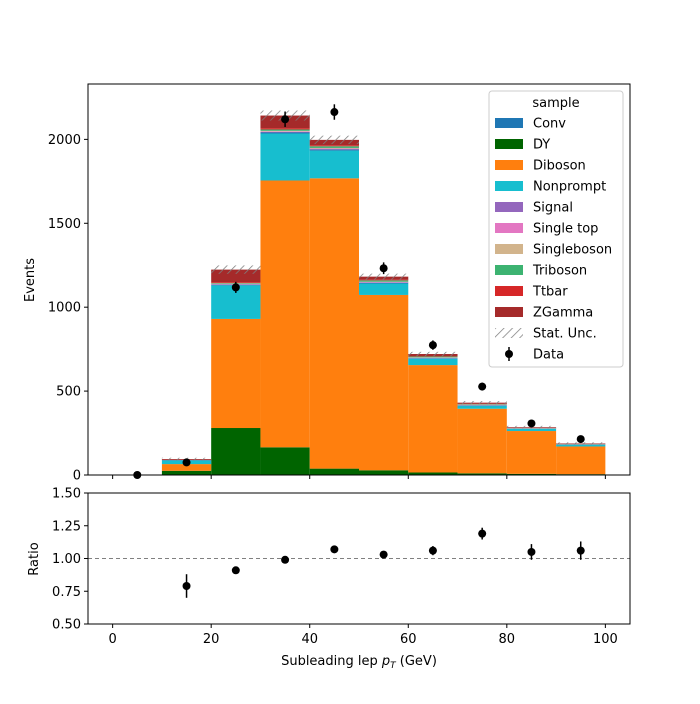 This screenshot has width=700, height=704. What do you see at coordinates (507, 639) in the screenshot?
I see `xtick-label-80: 80` at bounding box center [507, 639].